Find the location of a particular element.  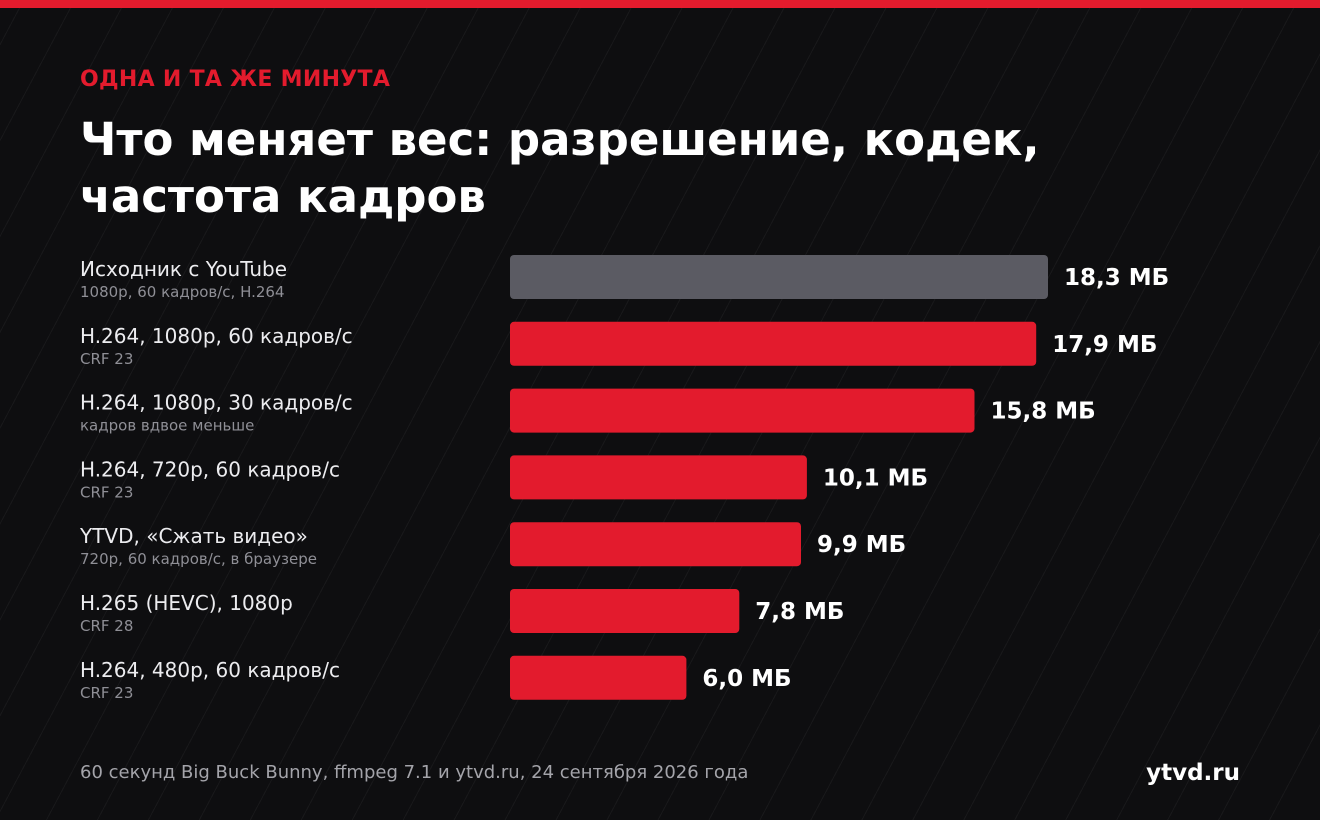

category-label: H.264, 480p, 60 кадров/с is located at coordinates (210, 670).